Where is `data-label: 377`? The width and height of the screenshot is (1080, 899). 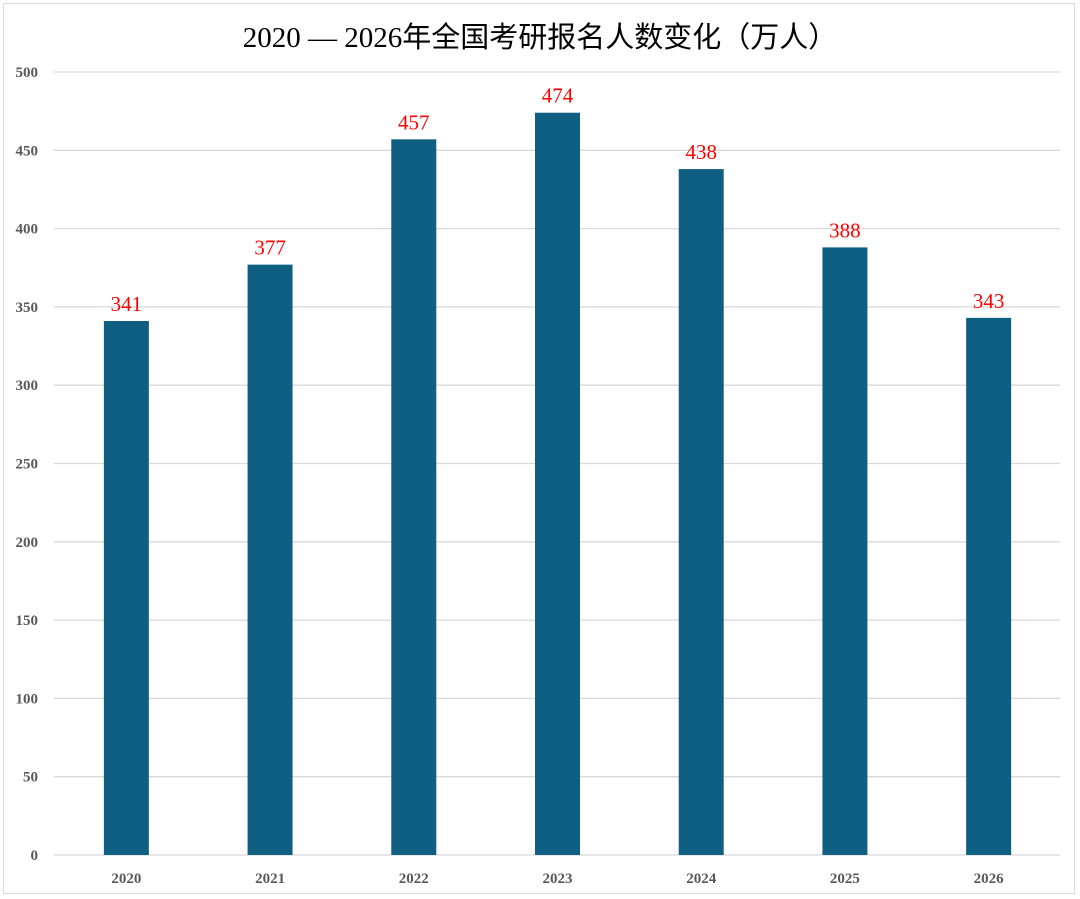 data-label: 377 is located at coordinates (270, 248).